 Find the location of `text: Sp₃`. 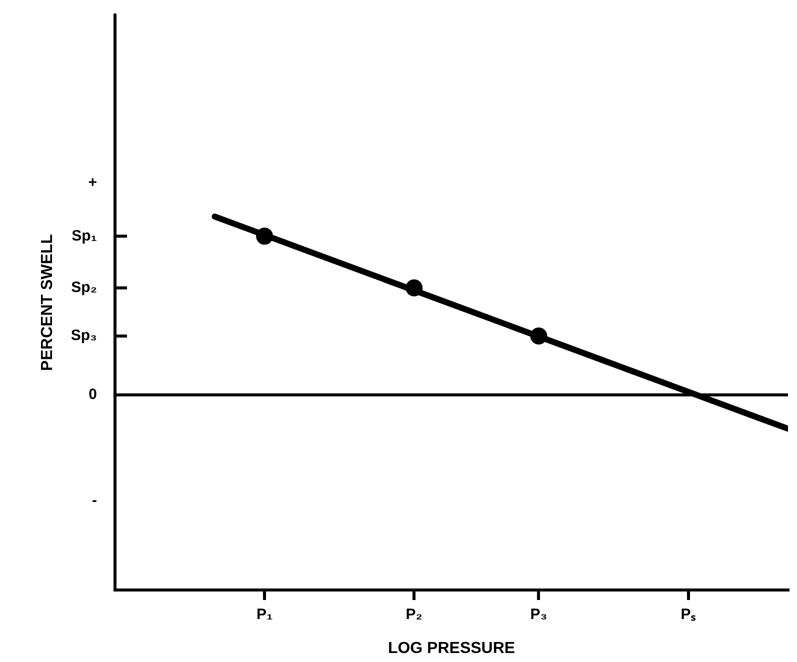

text: Sp₃ is located at coordinates (84, 335).